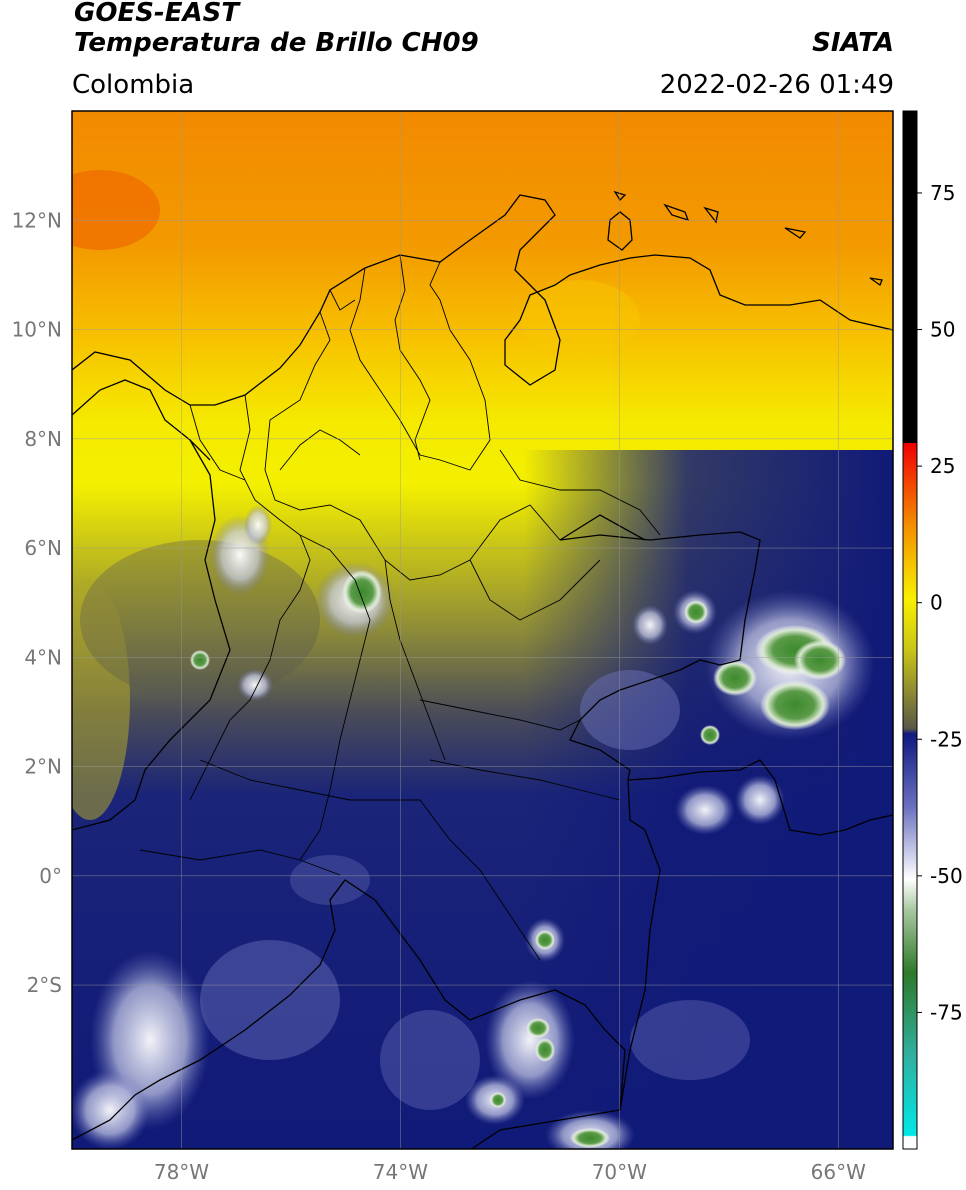 The image size is (966, 1190). What do you see at coordinates (43, 767) in the screenshot?
I see `lat-tick-label: 2°N` at bounding box center [43, 767].